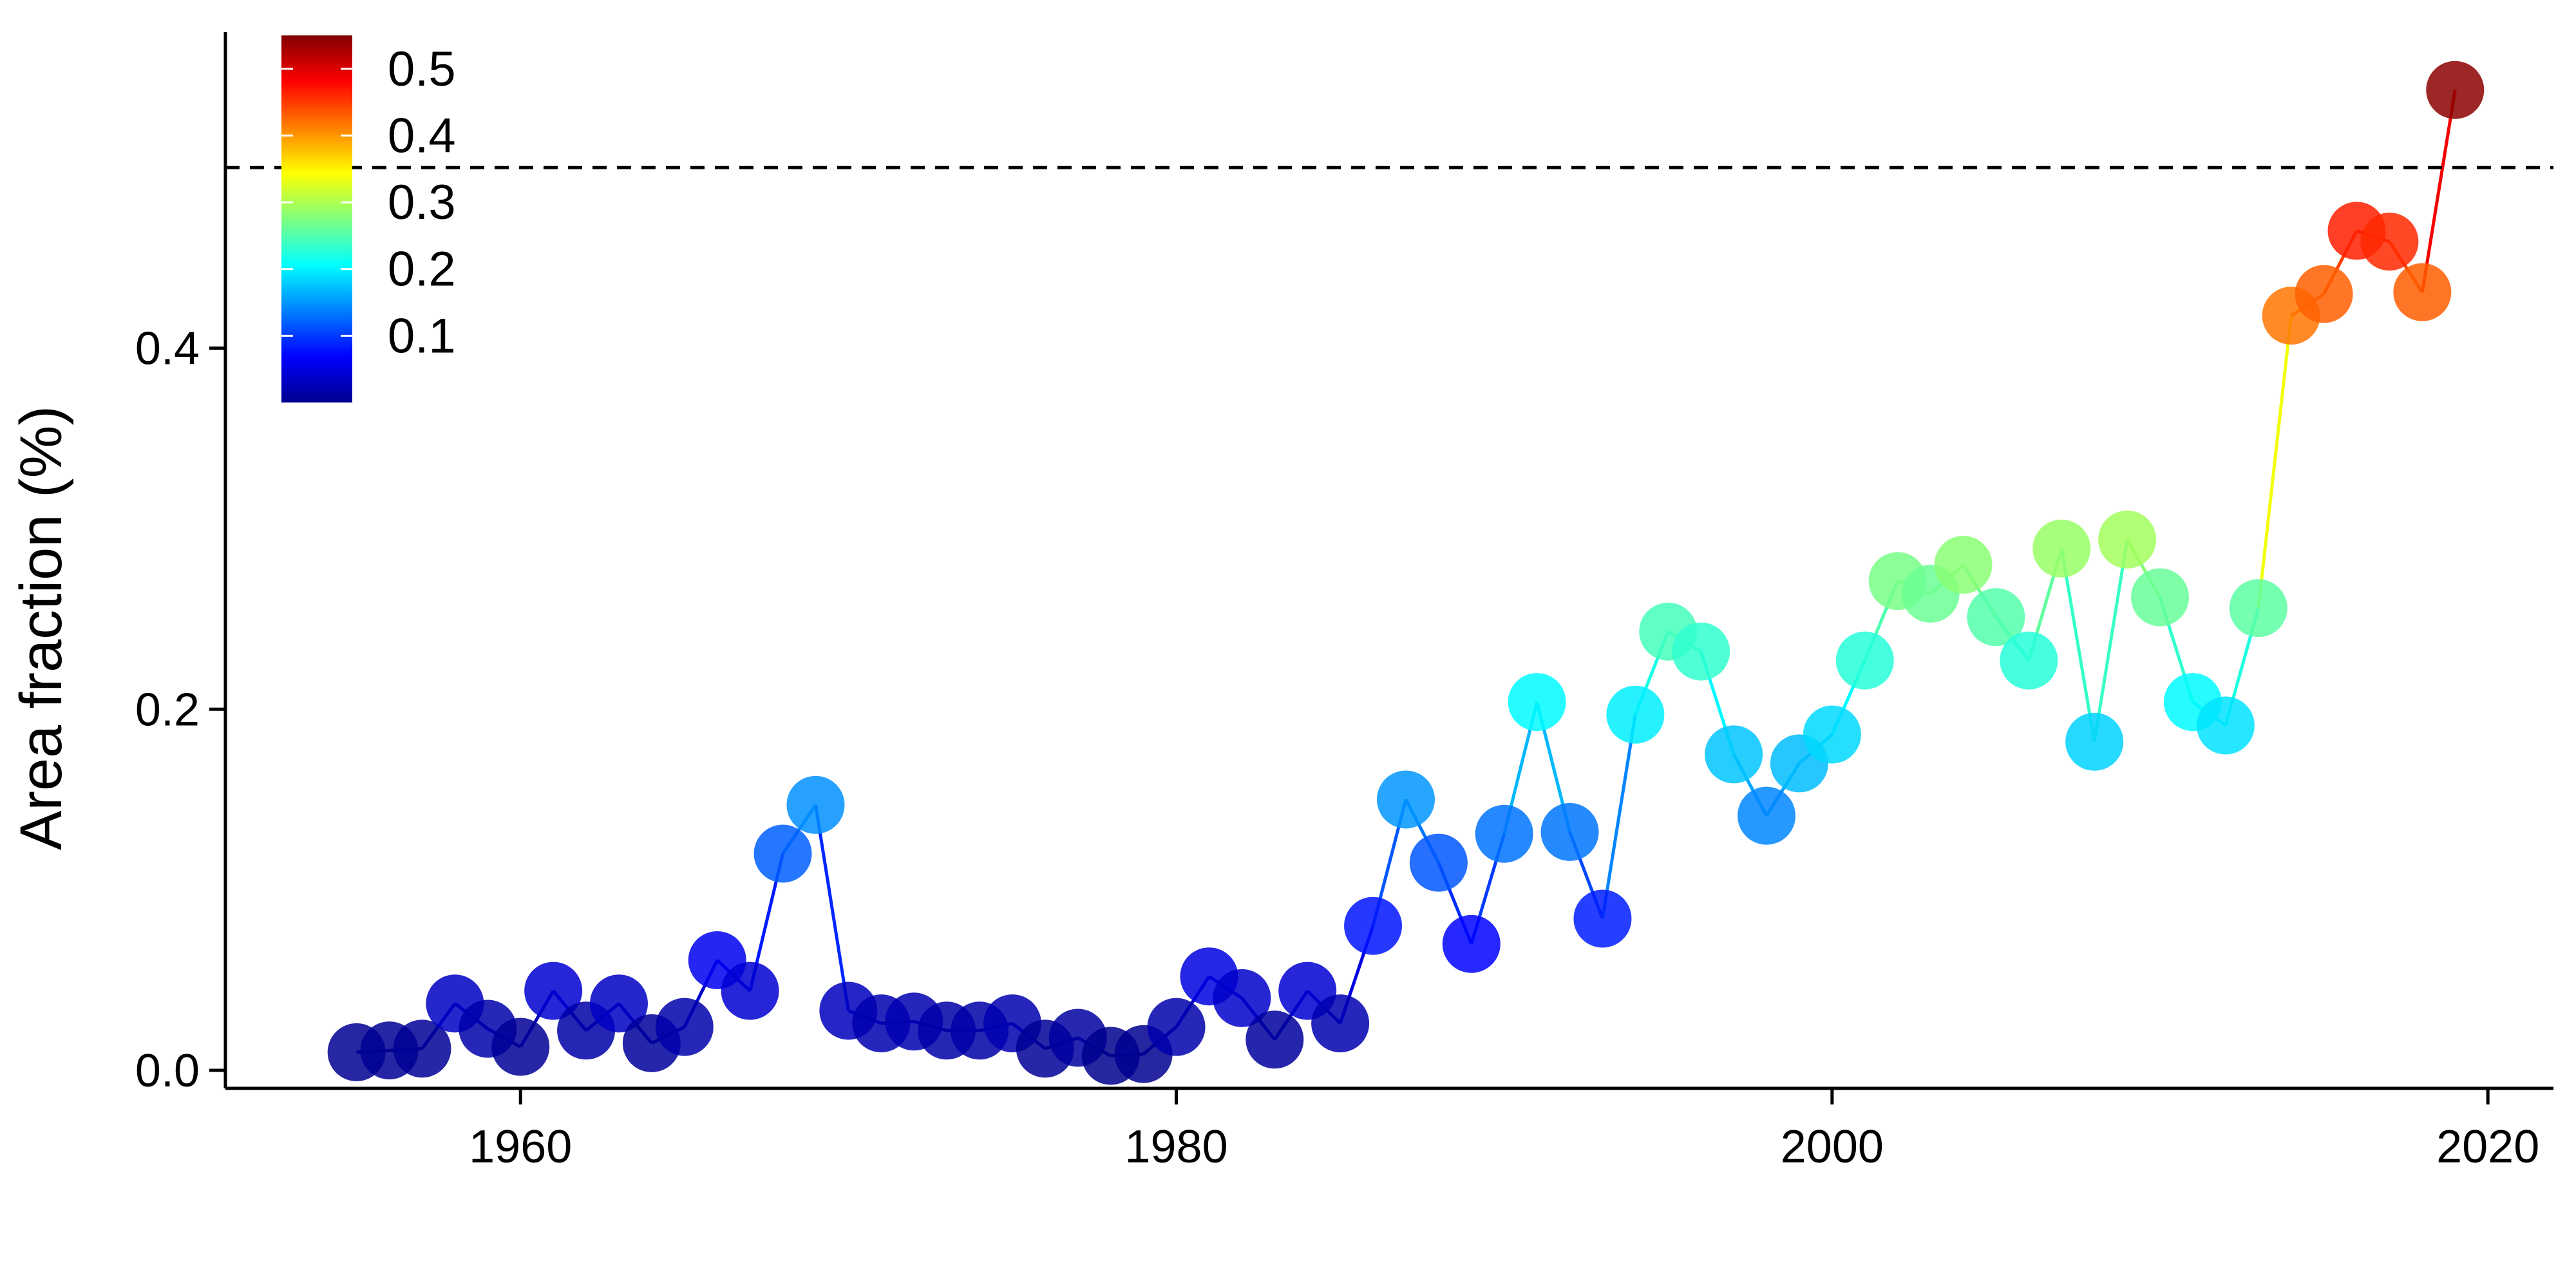 Image resolution: width=2576 pixels, height=1288 pixels. Describe the element at coordinates (167, 710) in the screenshot. I see `y-tick-label: 0.2` at that location.